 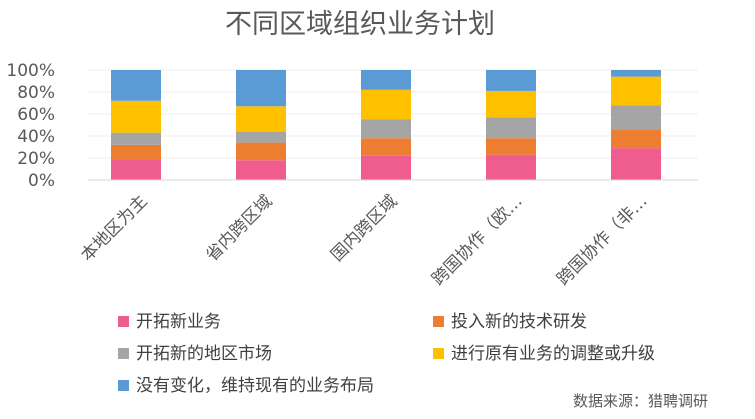 I want to click on y-tick-label: 0%, so click(x=41, y=181).